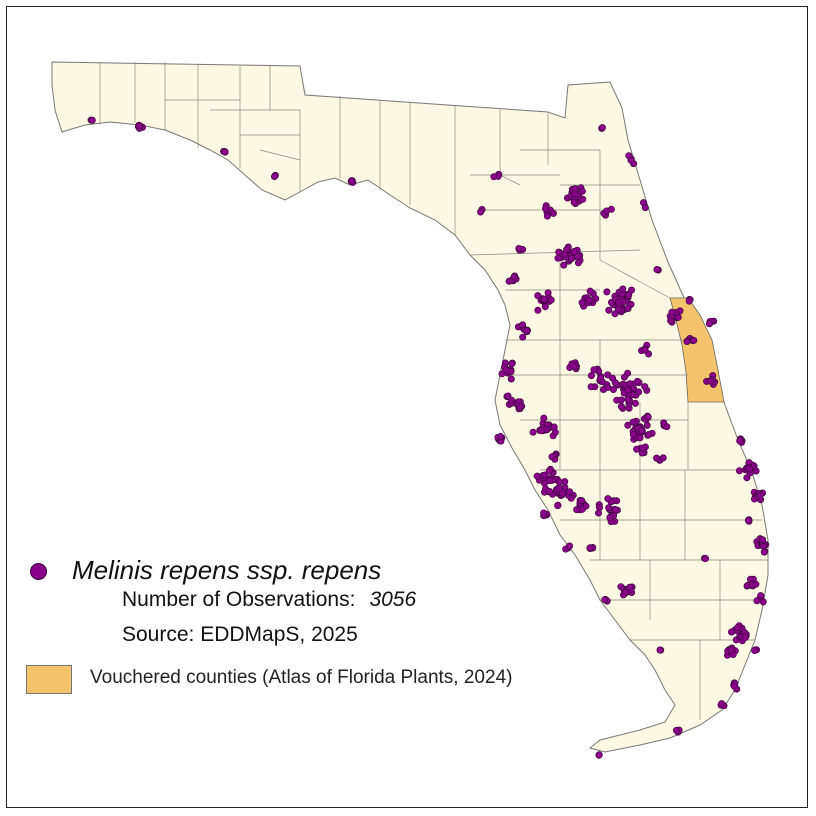 This screenshot has width=816, height=816. Describe the element at coordinates (38, 571) in the screenshot. I see `observation-symbol-icon` at that location.